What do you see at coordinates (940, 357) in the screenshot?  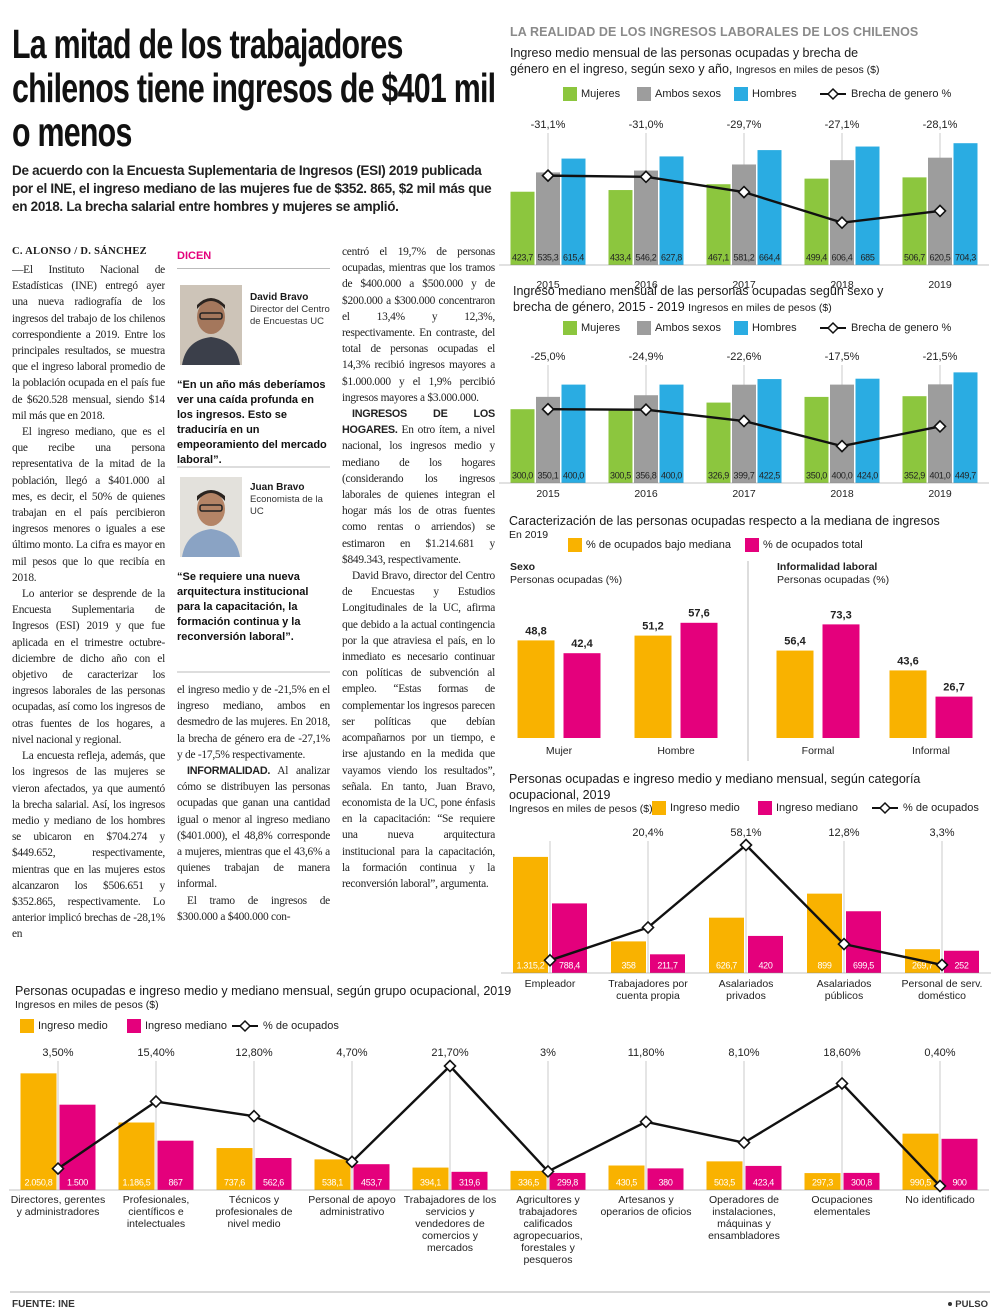 I see `line-value-label: -21,5%` at bounding box center [940, 357].